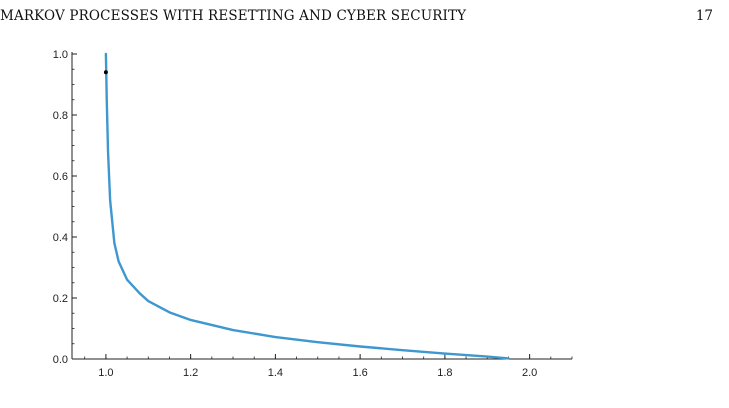 Image resolution: width=729 pixels, height=408 pixels. Describe the element at coordinates (60, 177) in the screenshot. I see `y-tick-label: 0.6` at that location.